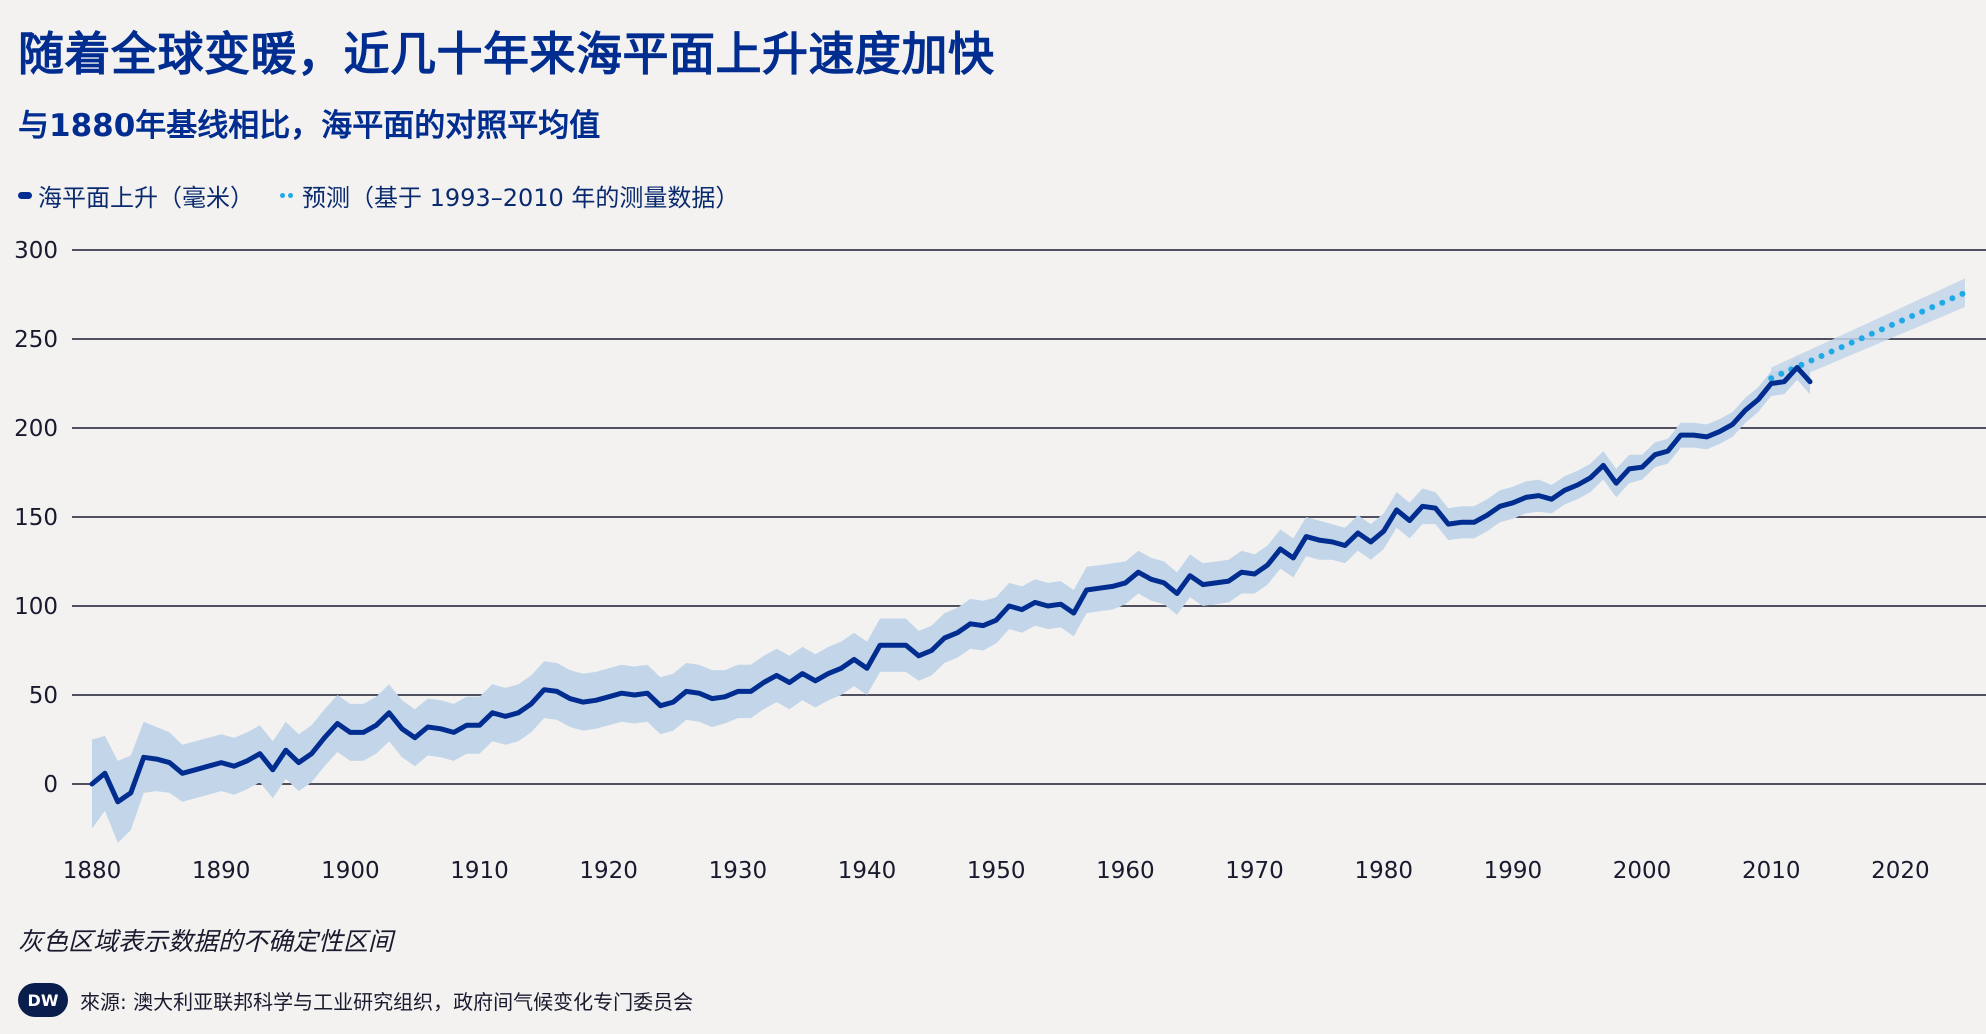 The width and height of the screenshot is (1986, 1034). Describe the element at coordinates (146, 198) in the screenshot. I see `legend-label-observed: 海平面上升（毫米）` at that location.